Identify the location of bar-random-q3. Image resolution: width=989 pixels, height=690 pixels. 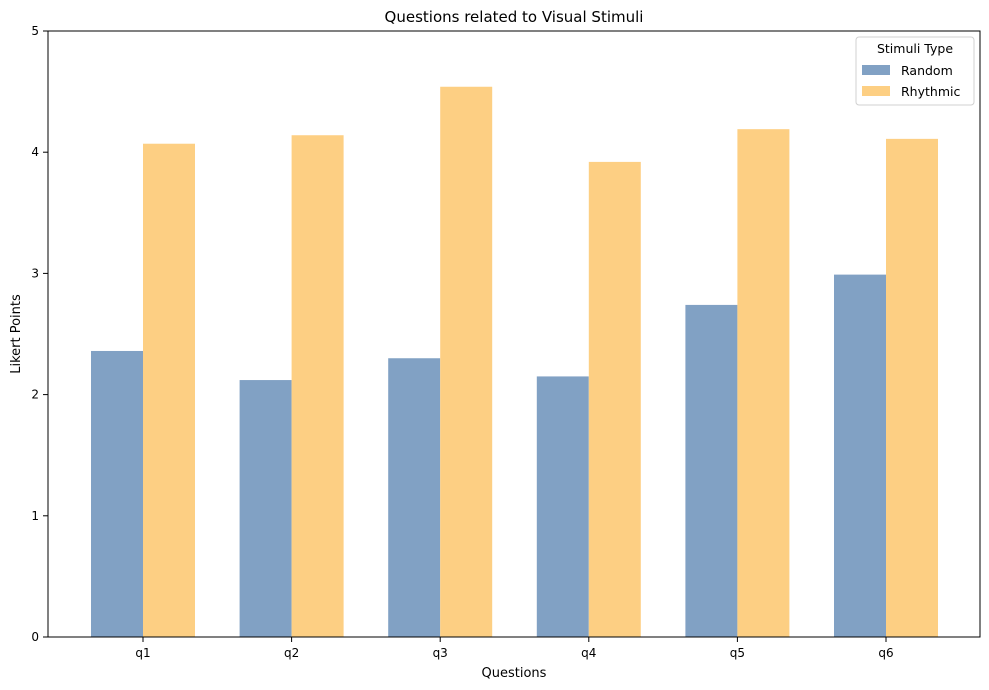
(414, 497).